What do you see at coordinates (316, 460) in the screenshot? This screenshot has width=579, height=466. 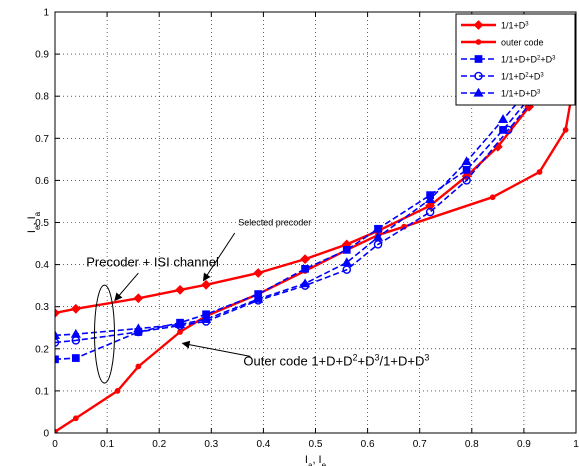 I see `x-axis-label: Ia, Ie` at bounding box center [316, 460].